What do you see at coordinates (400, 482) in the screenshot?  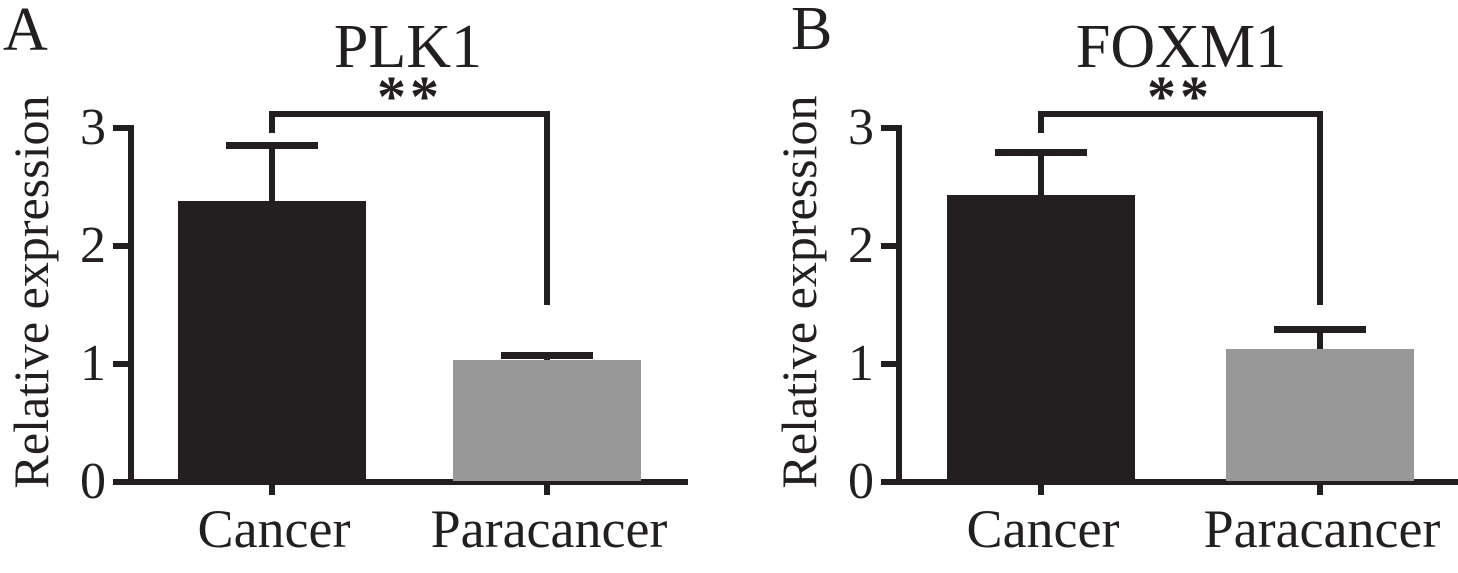 I see `panel-a-x-axis` at bounding box center [400, 482].